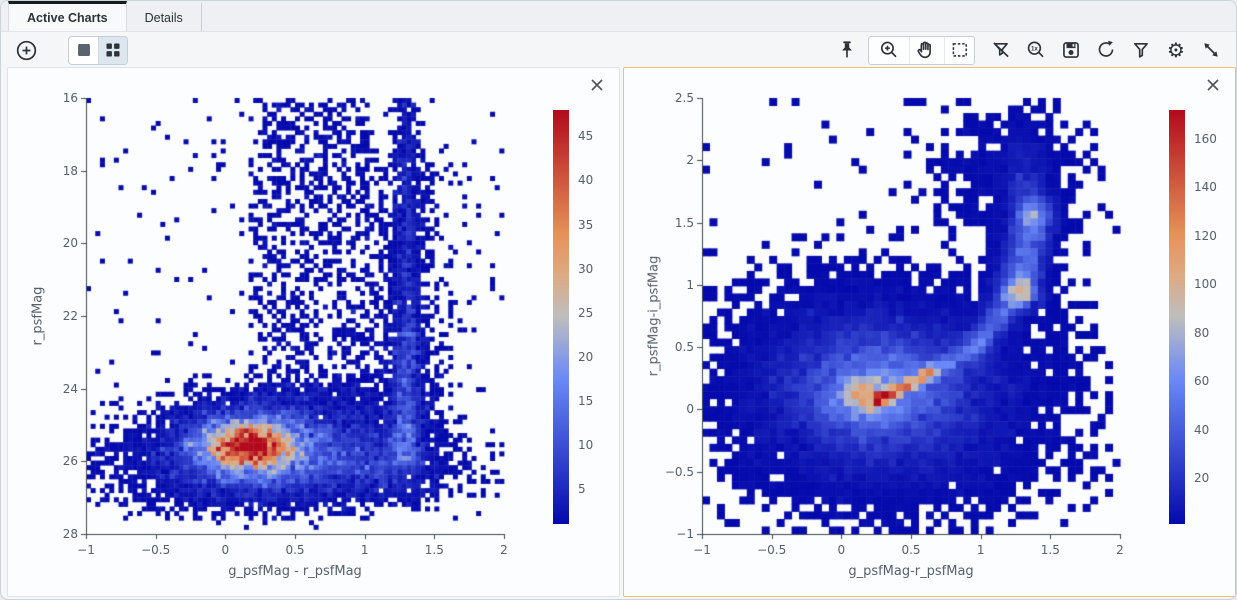 The width and height of the screenshot is (1237, 600). I want to click on plot-interaction-group, so click(921, 50).